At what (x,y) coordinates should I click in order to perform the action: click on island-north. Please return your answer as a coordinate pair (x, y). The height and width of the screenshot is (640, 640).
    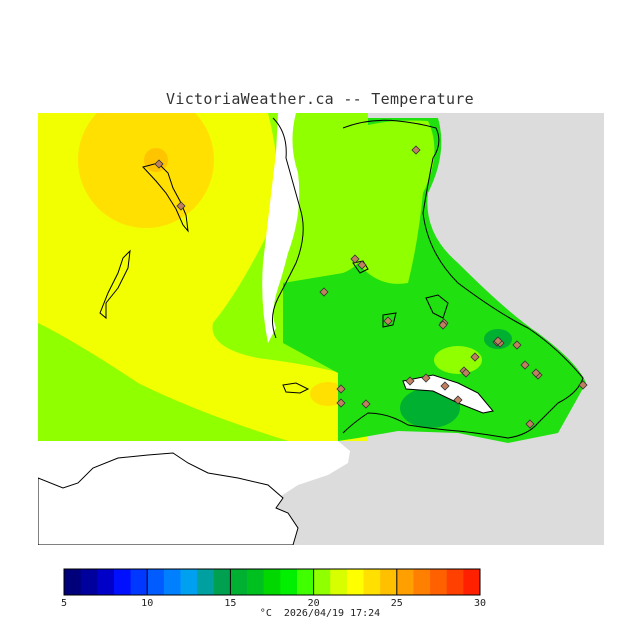
    Looking at the image, I should click on (165, 197).